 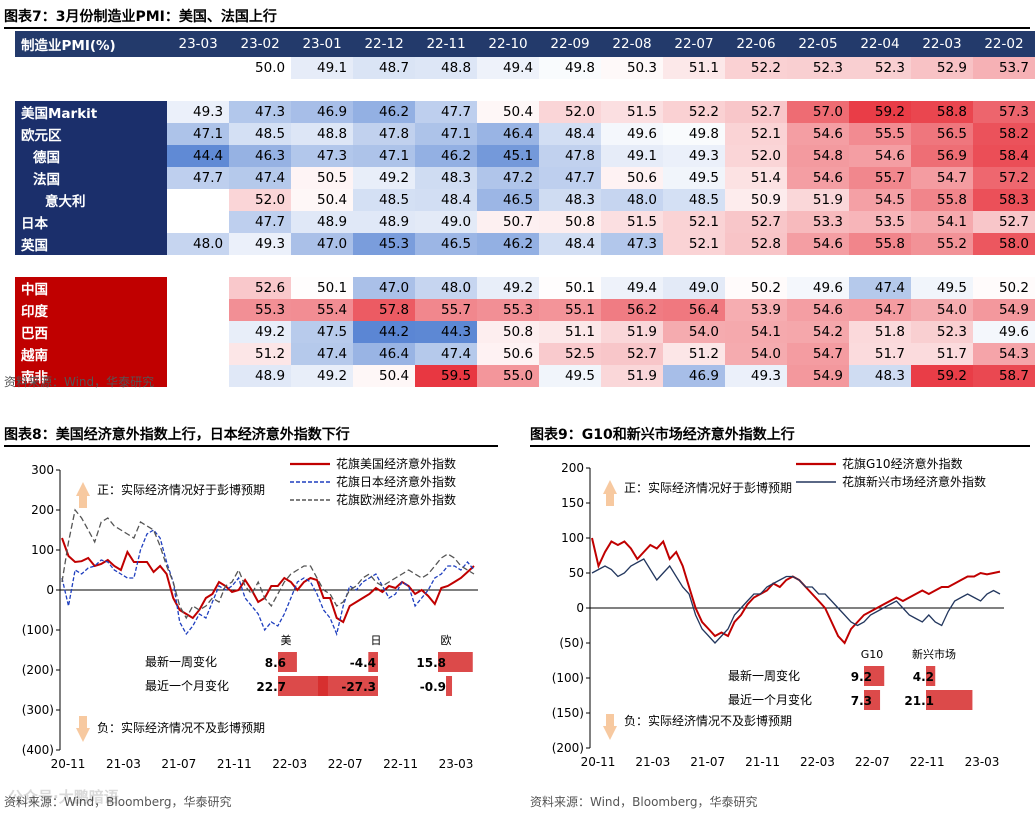 I want to click on pmi-cell: 55.3, so click(x=260, y=310).